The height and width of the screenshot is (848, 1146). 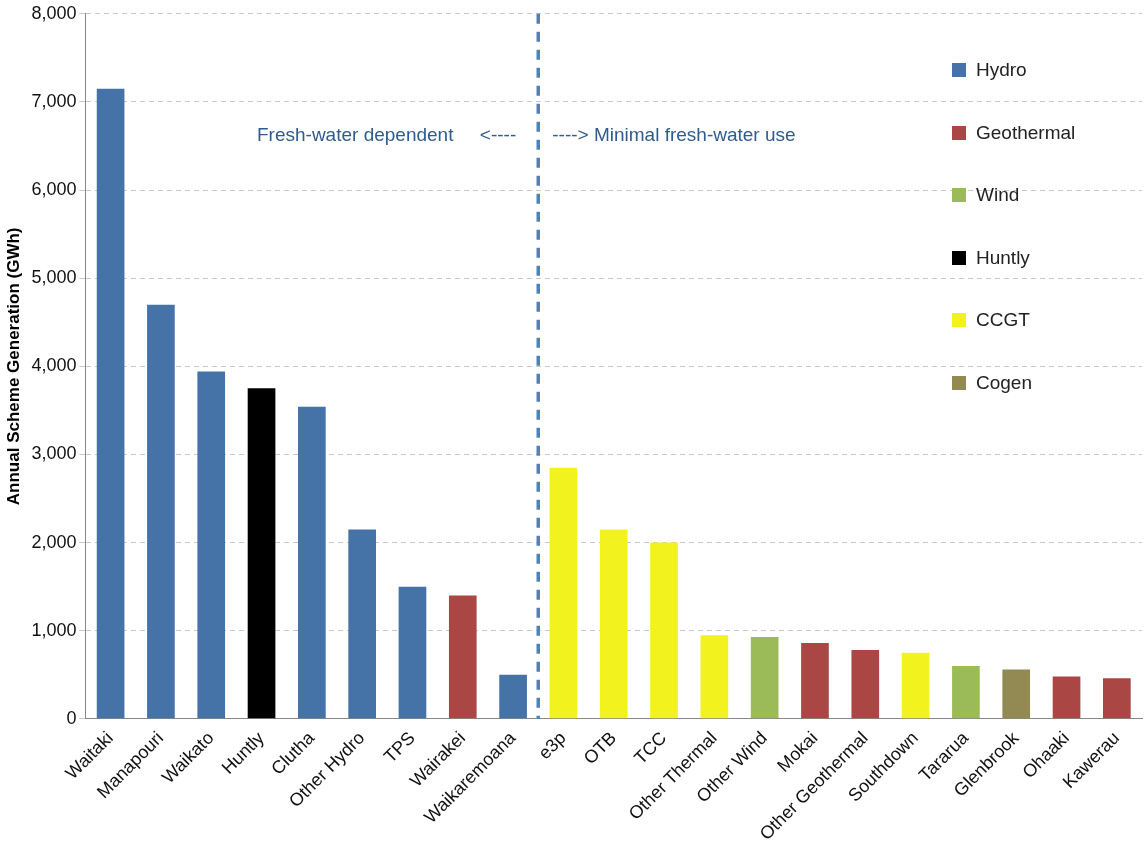 What do you see at coordinates (1001, 70) in the screenshot?
I see `legend-label: Hydro` at bounding box center [1001, 70].